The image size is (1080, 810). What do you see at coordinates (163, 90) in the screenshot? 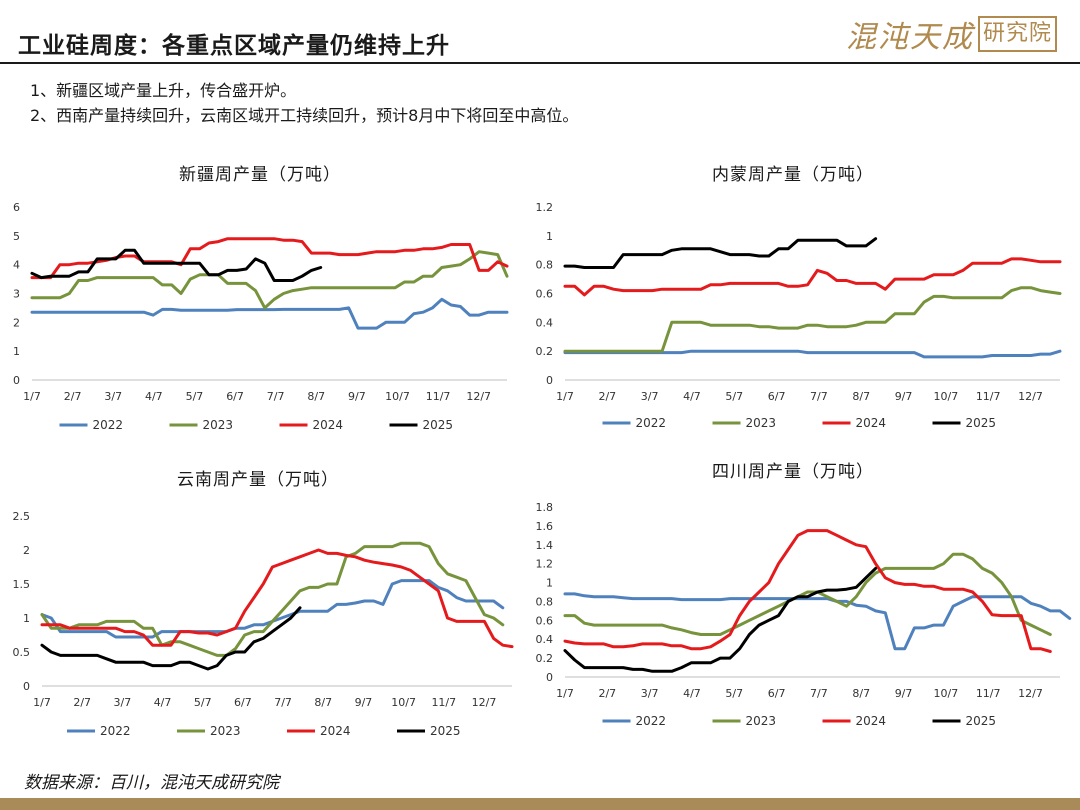
I see `bullet-item: 1、新疆区域产量上升，传合盛开炉。` at bounding box center [163, 90].